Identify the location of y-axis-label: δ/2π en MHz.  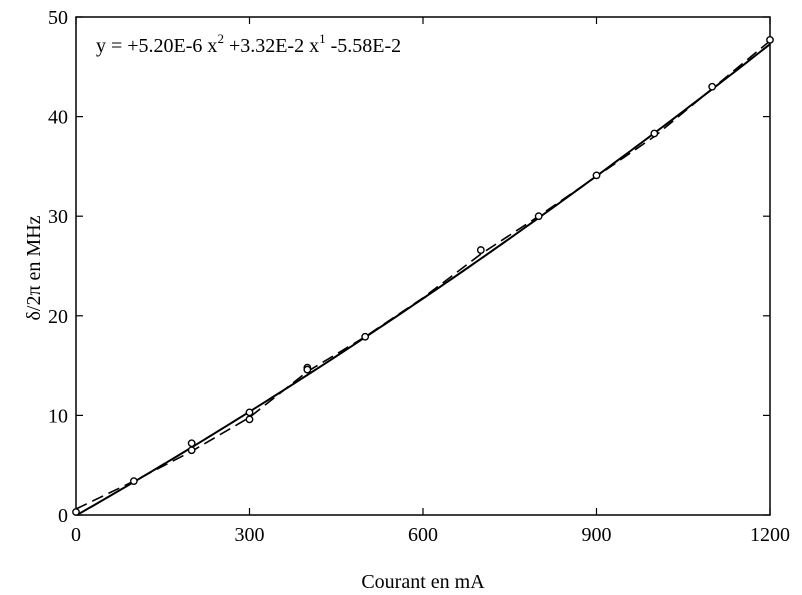
(34, 267).